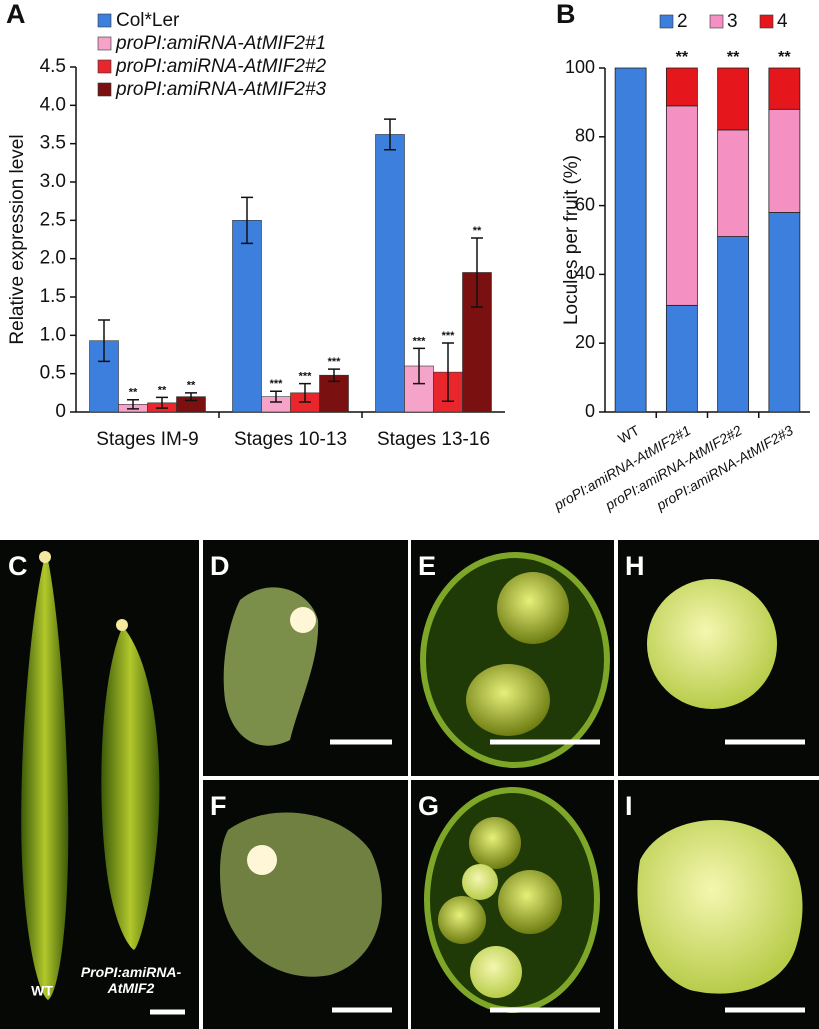 The width and height of the screenshot is (819, 1029). Describe the element at coordinates (585, 342) in the screenshot. I see `y-tick-label: 20` at that location.